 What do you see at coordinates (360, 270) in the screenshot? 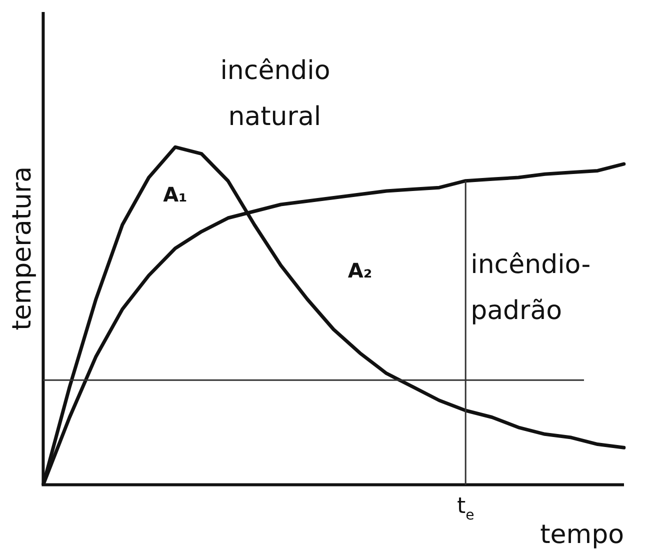
I see `annotation: A₂` at bounding box center [360, 270].